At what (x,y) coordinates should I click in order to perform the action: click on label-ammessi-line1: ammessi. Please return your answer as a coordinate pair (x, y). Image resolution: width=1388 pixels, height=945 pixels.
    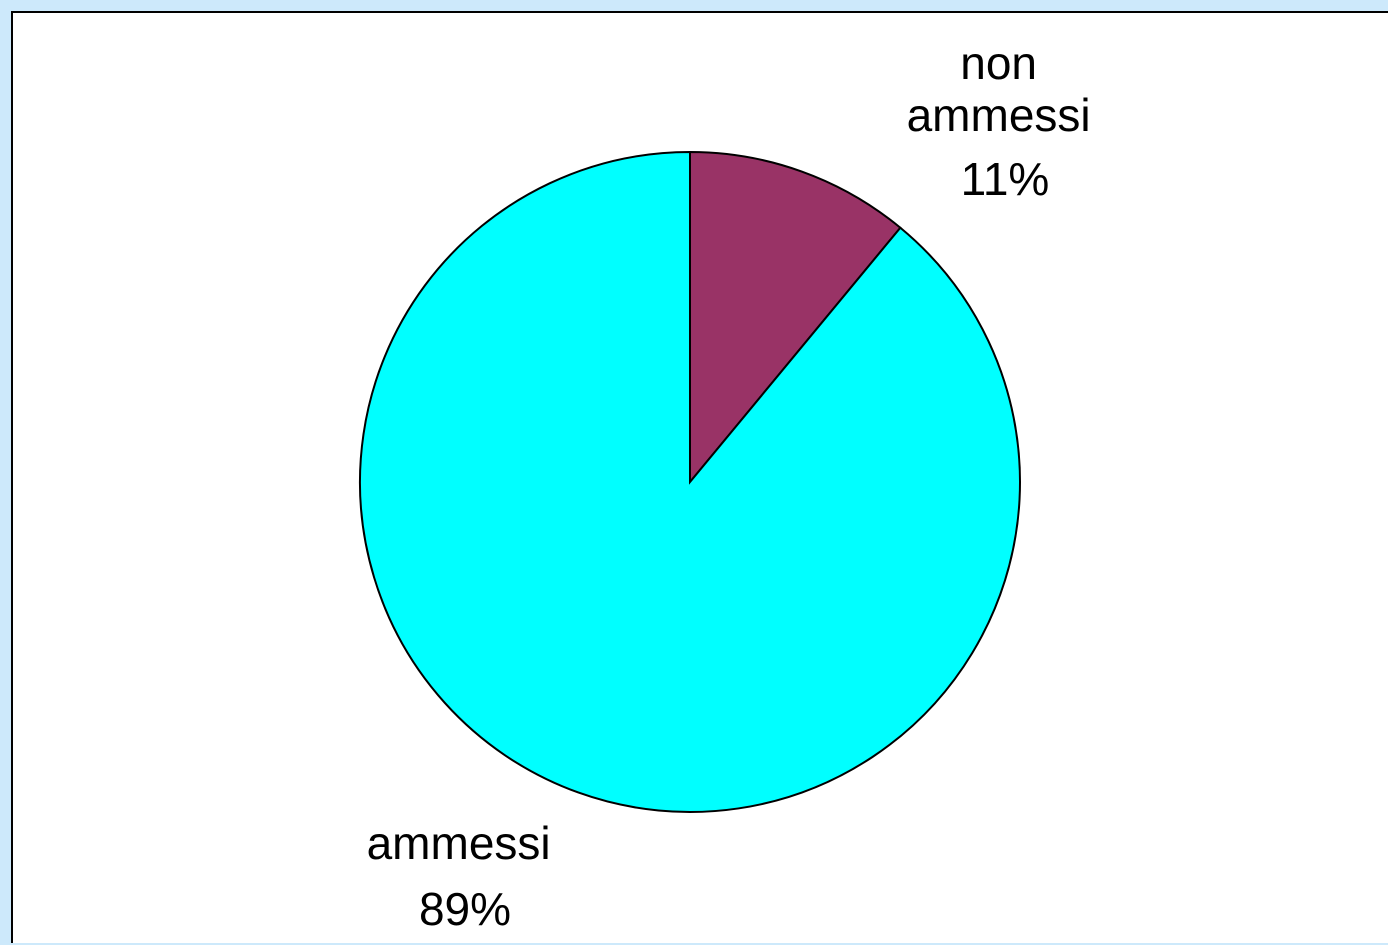
    Looking at the image, I should click on (459, 843).